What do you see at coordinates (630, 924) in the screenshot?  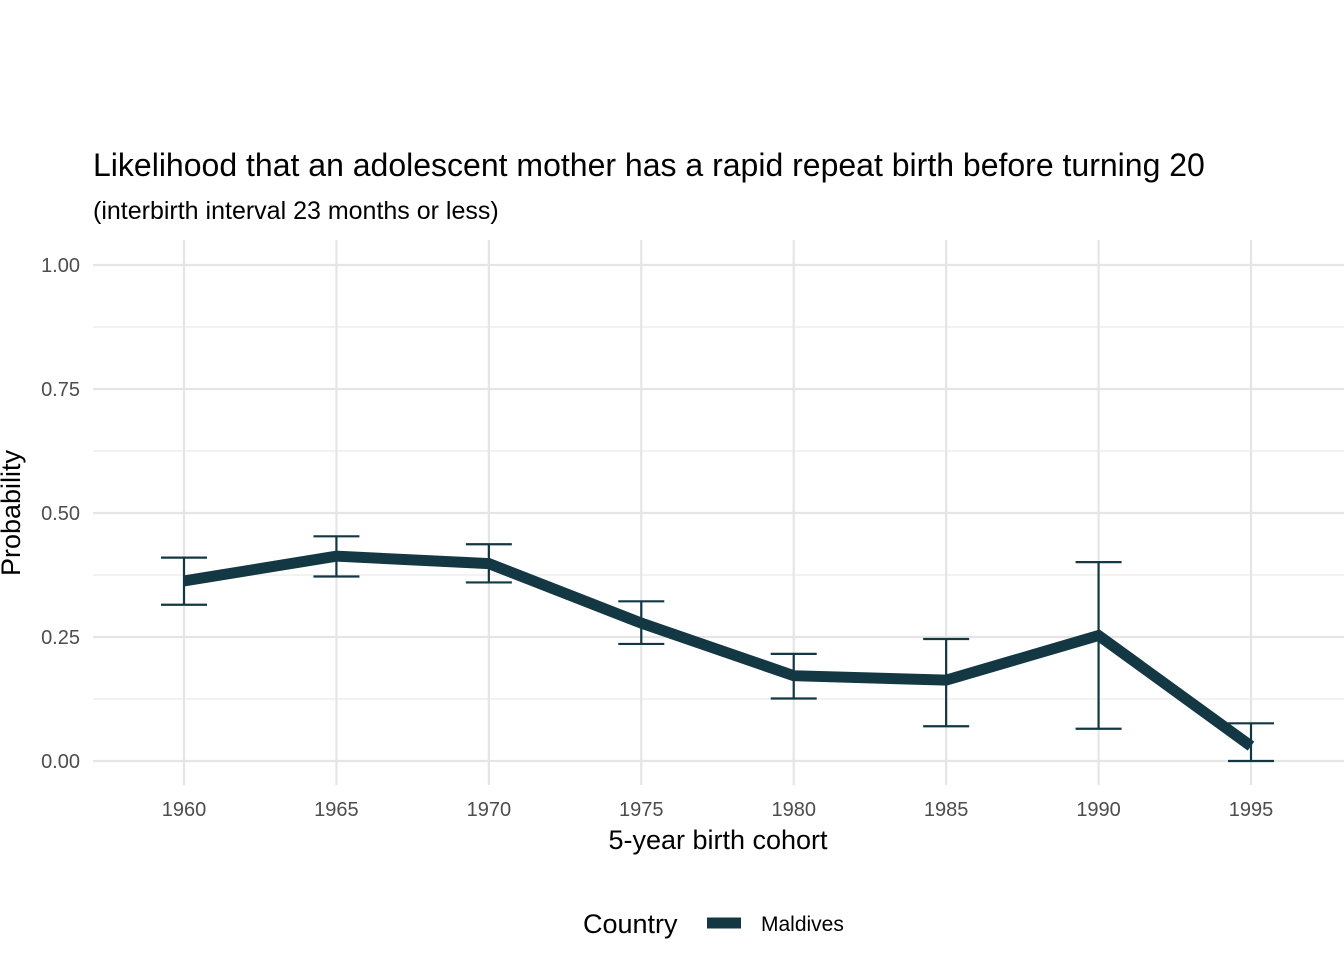 I see `legend-title: Country` at bounding box center [630, 924].